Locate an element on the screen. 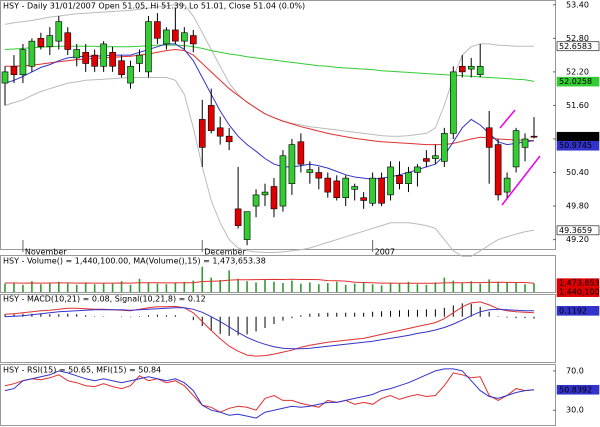  volume-panel-frame is located at coordinates (278, 274).